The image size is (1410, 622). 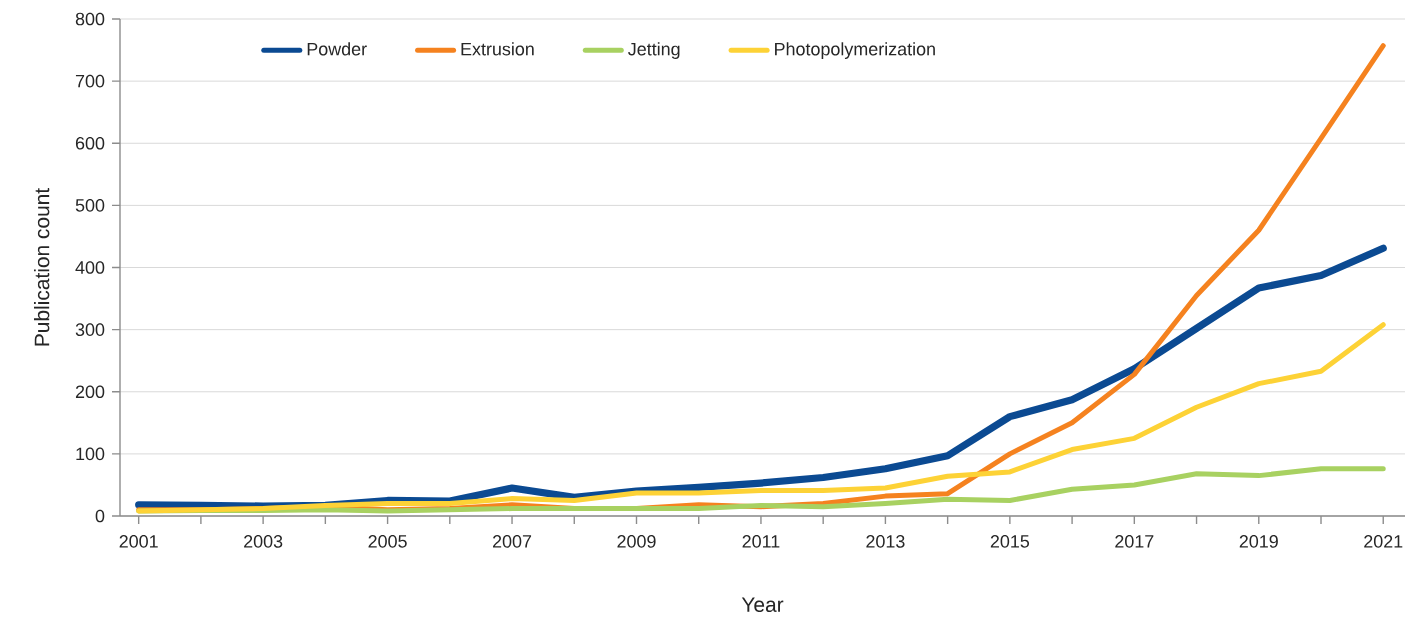 What do you see at coordinates (90, 205) in the screenshot?
I see `y-tick-label: 500` at bounding box center [90, 205].